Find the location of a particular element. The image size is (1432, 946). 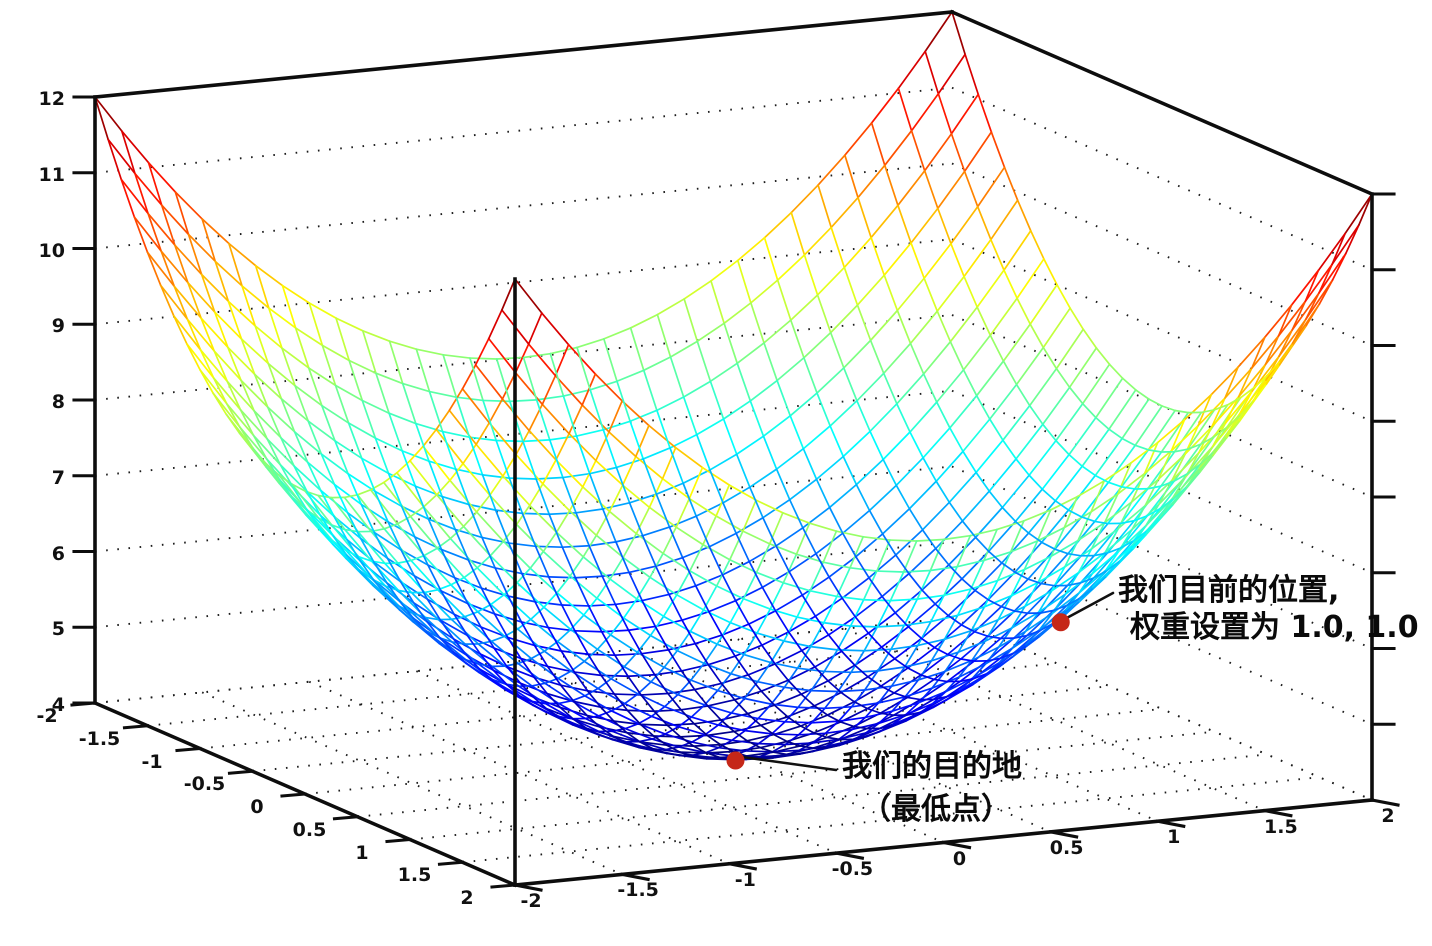

annotation-destination-line1: 我们的目的地 is located at coordinates (932, 766).